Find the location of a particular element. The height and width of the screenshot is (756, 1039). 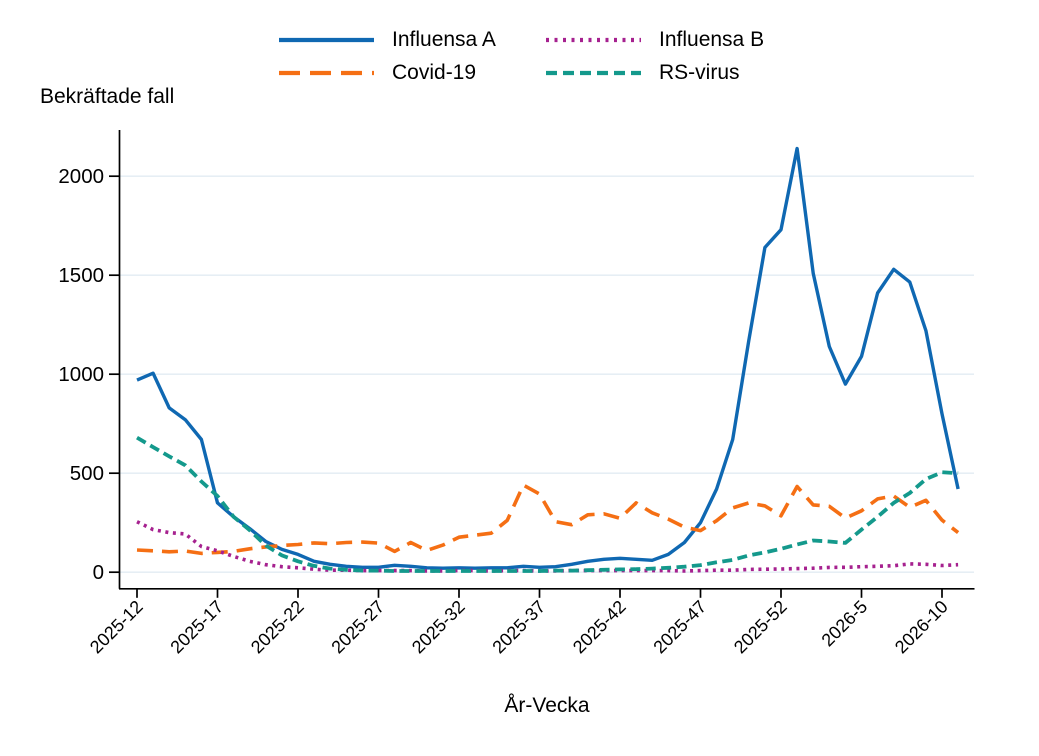

legend-line-sample-rs-virus is located at coordinates (593, 72).